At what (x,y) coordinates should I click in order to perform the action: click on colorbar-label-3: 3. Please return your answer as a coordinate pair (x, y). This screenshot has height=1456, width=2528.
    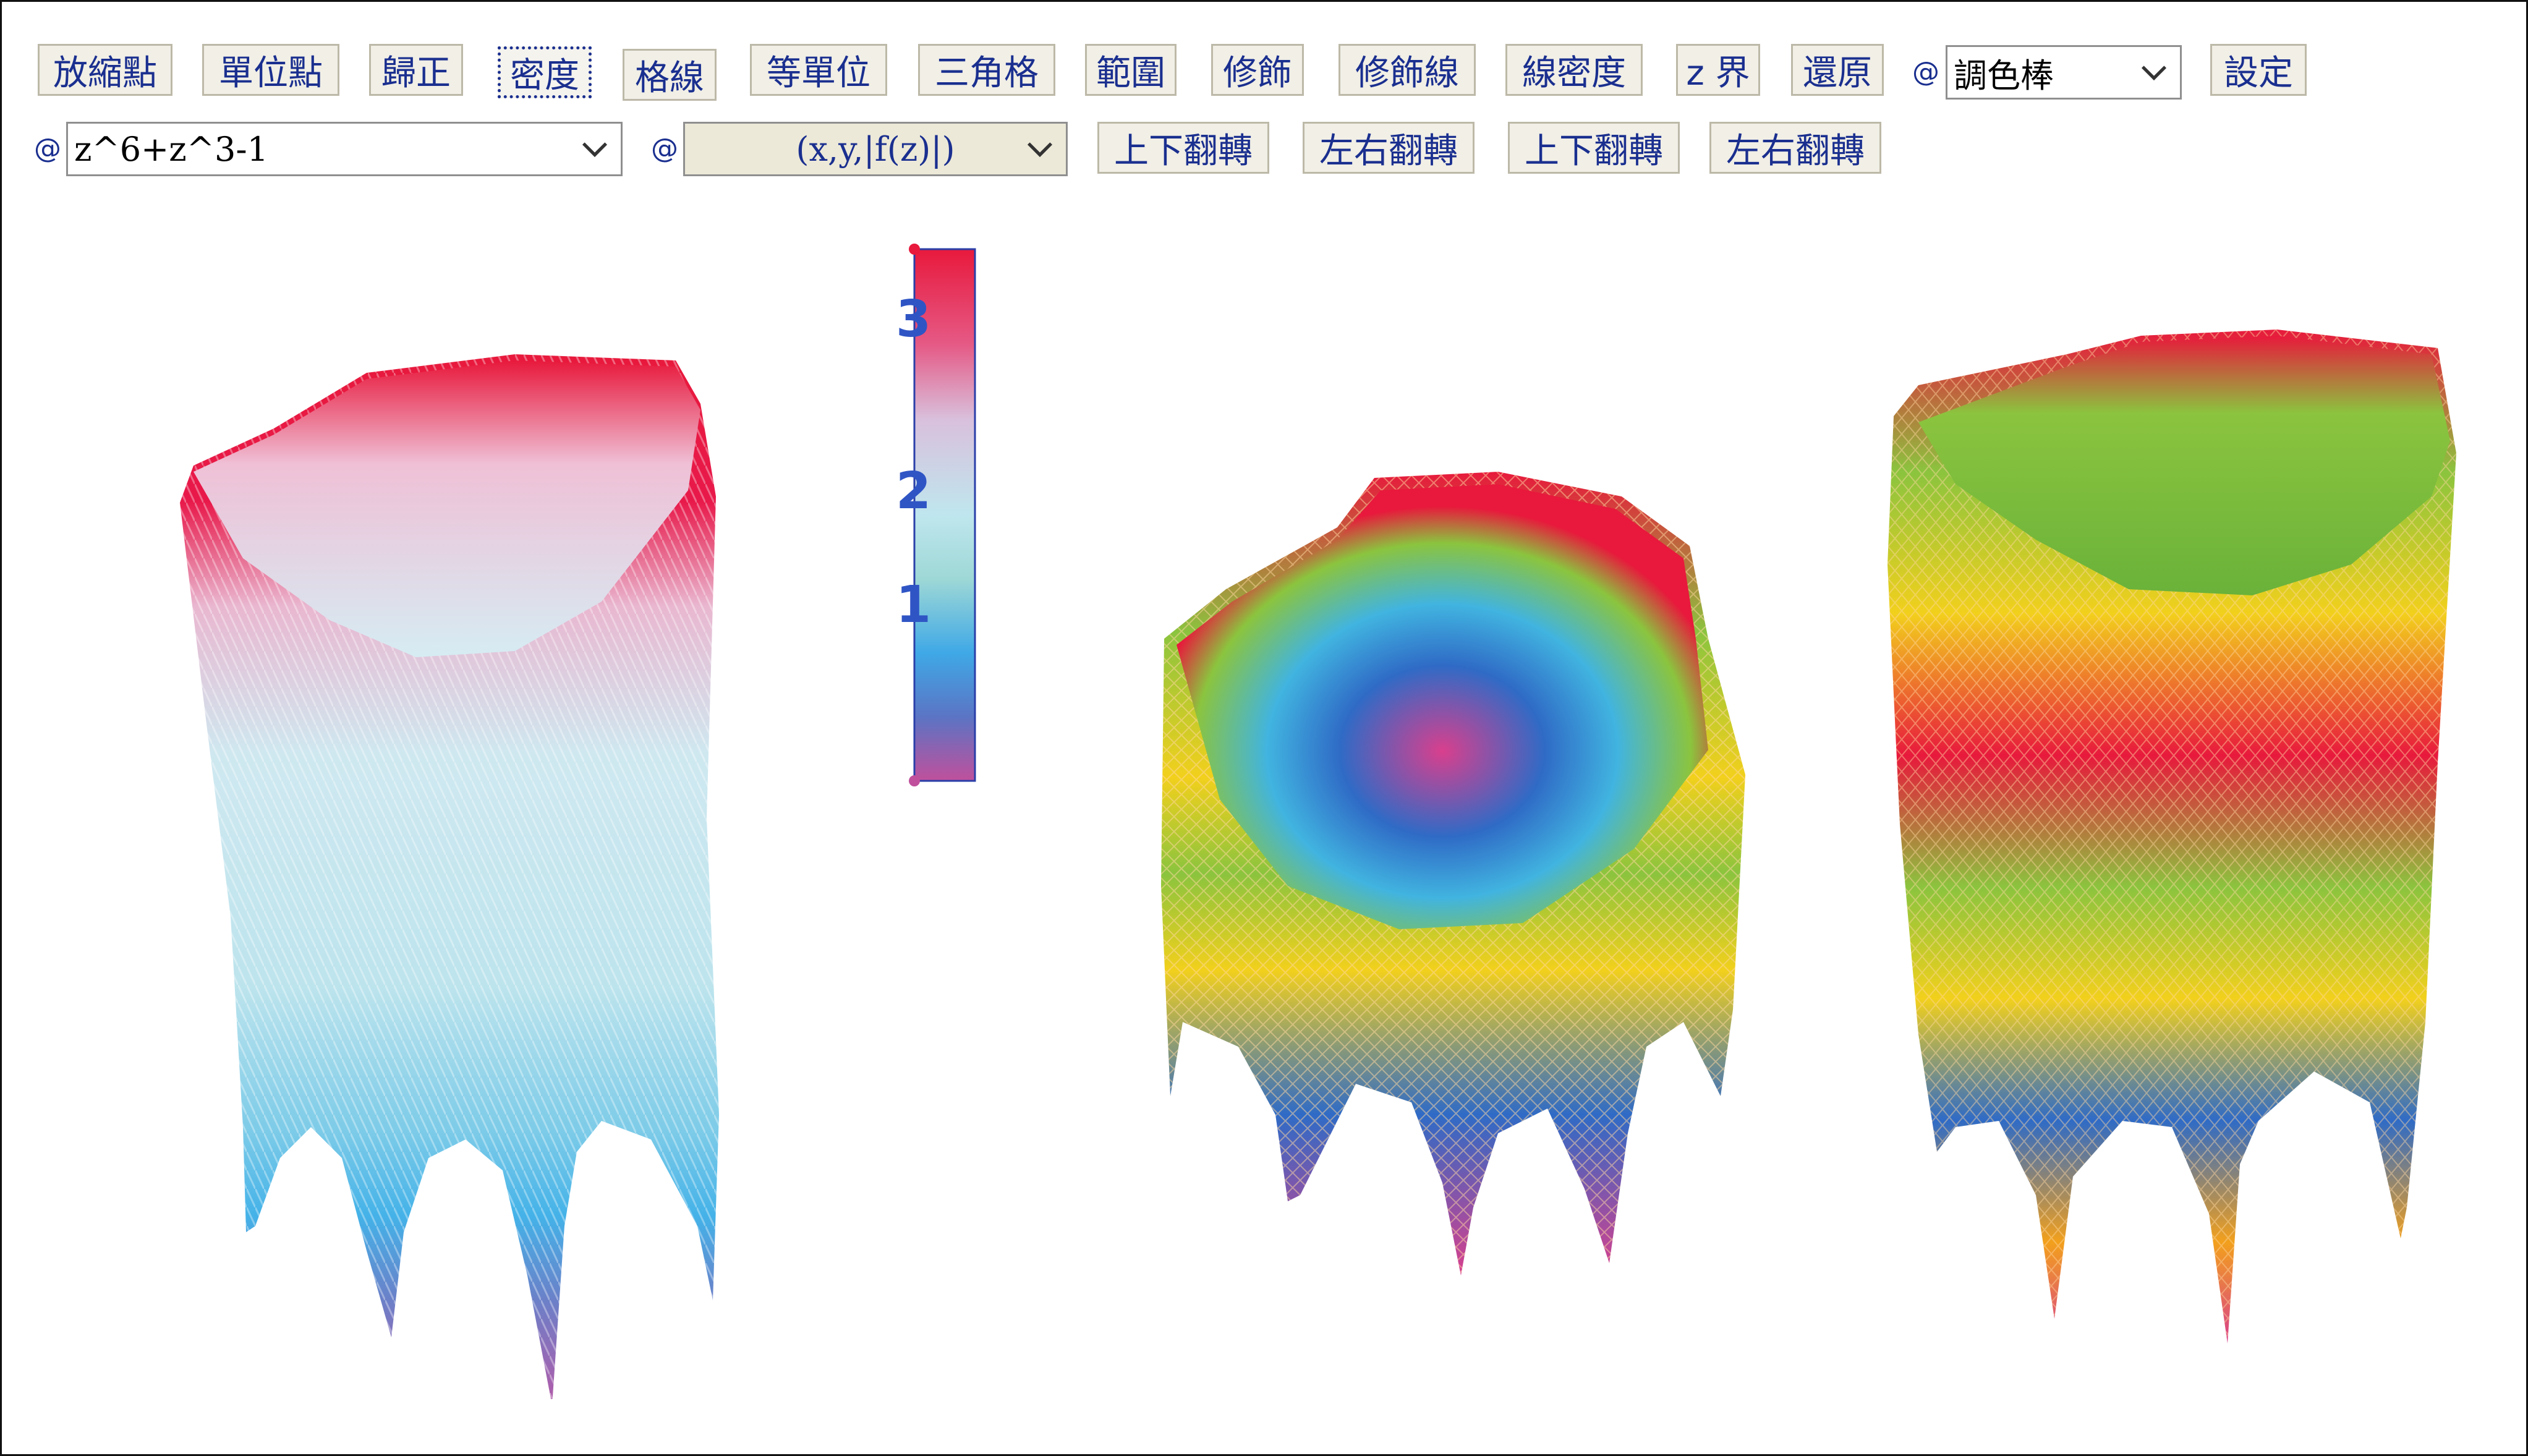
    Looking at the image, I should click on (914, 319).